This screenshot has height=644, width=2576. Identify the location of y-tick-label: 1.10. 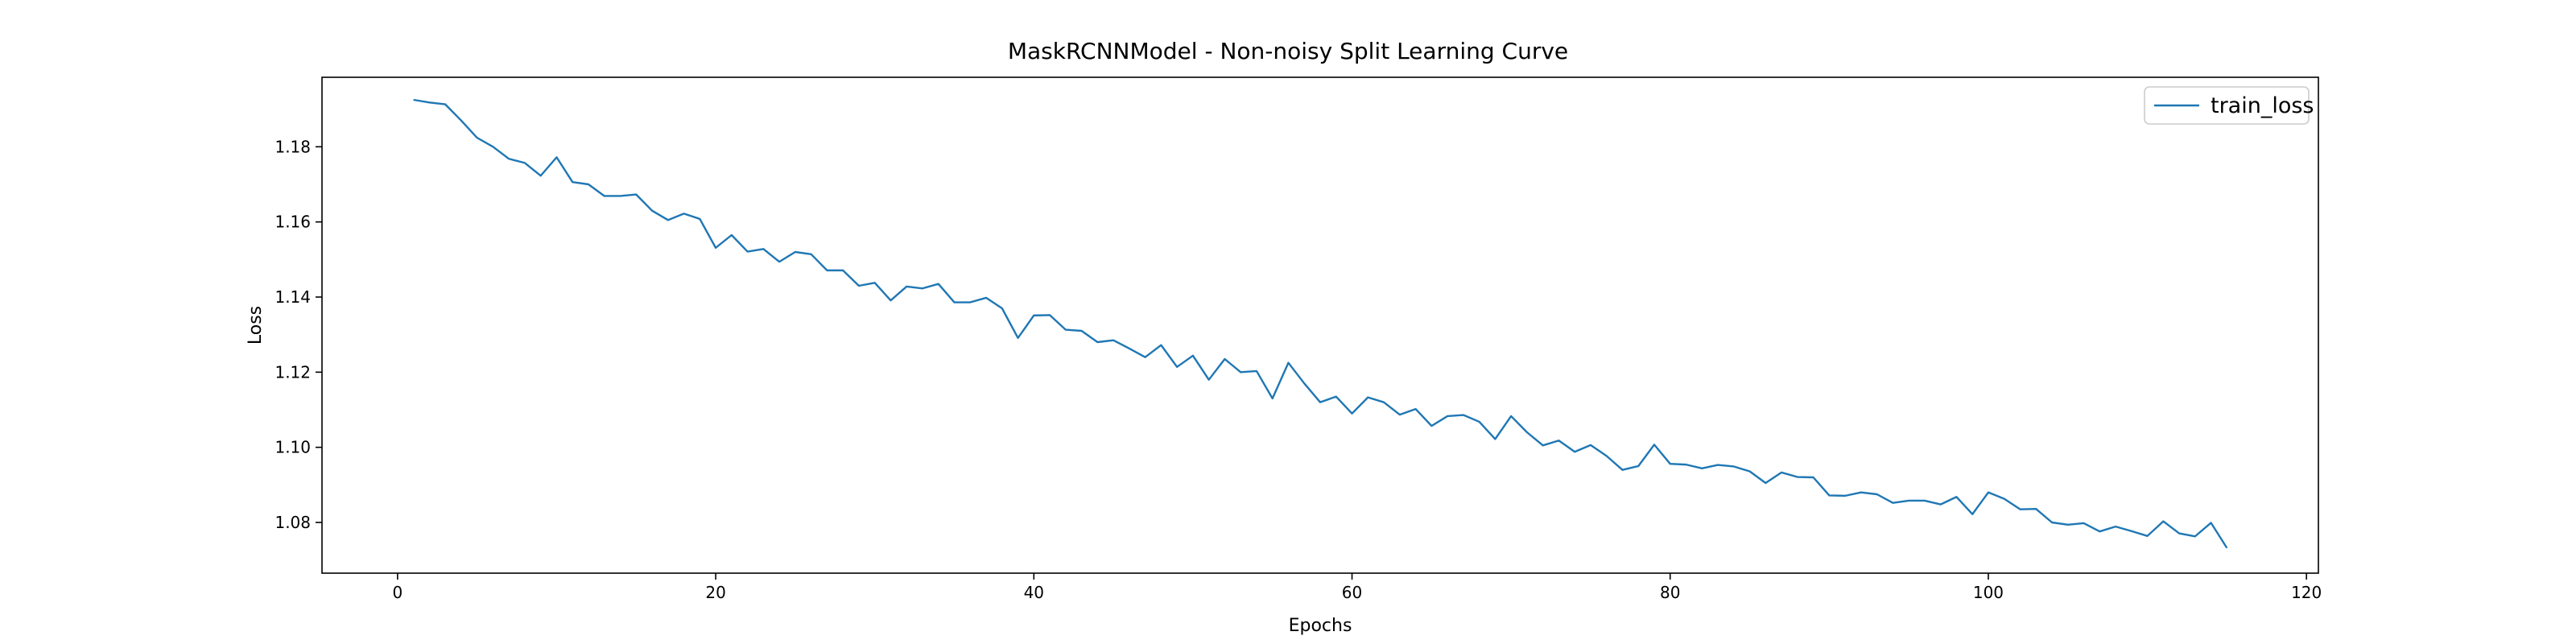
(293, 447).